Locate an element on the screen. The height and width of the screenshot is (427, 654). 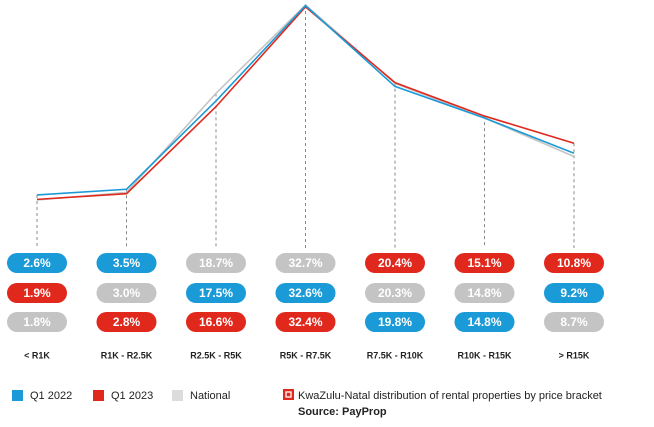
value-label: 2.8% is located at coordinates (127, 322).